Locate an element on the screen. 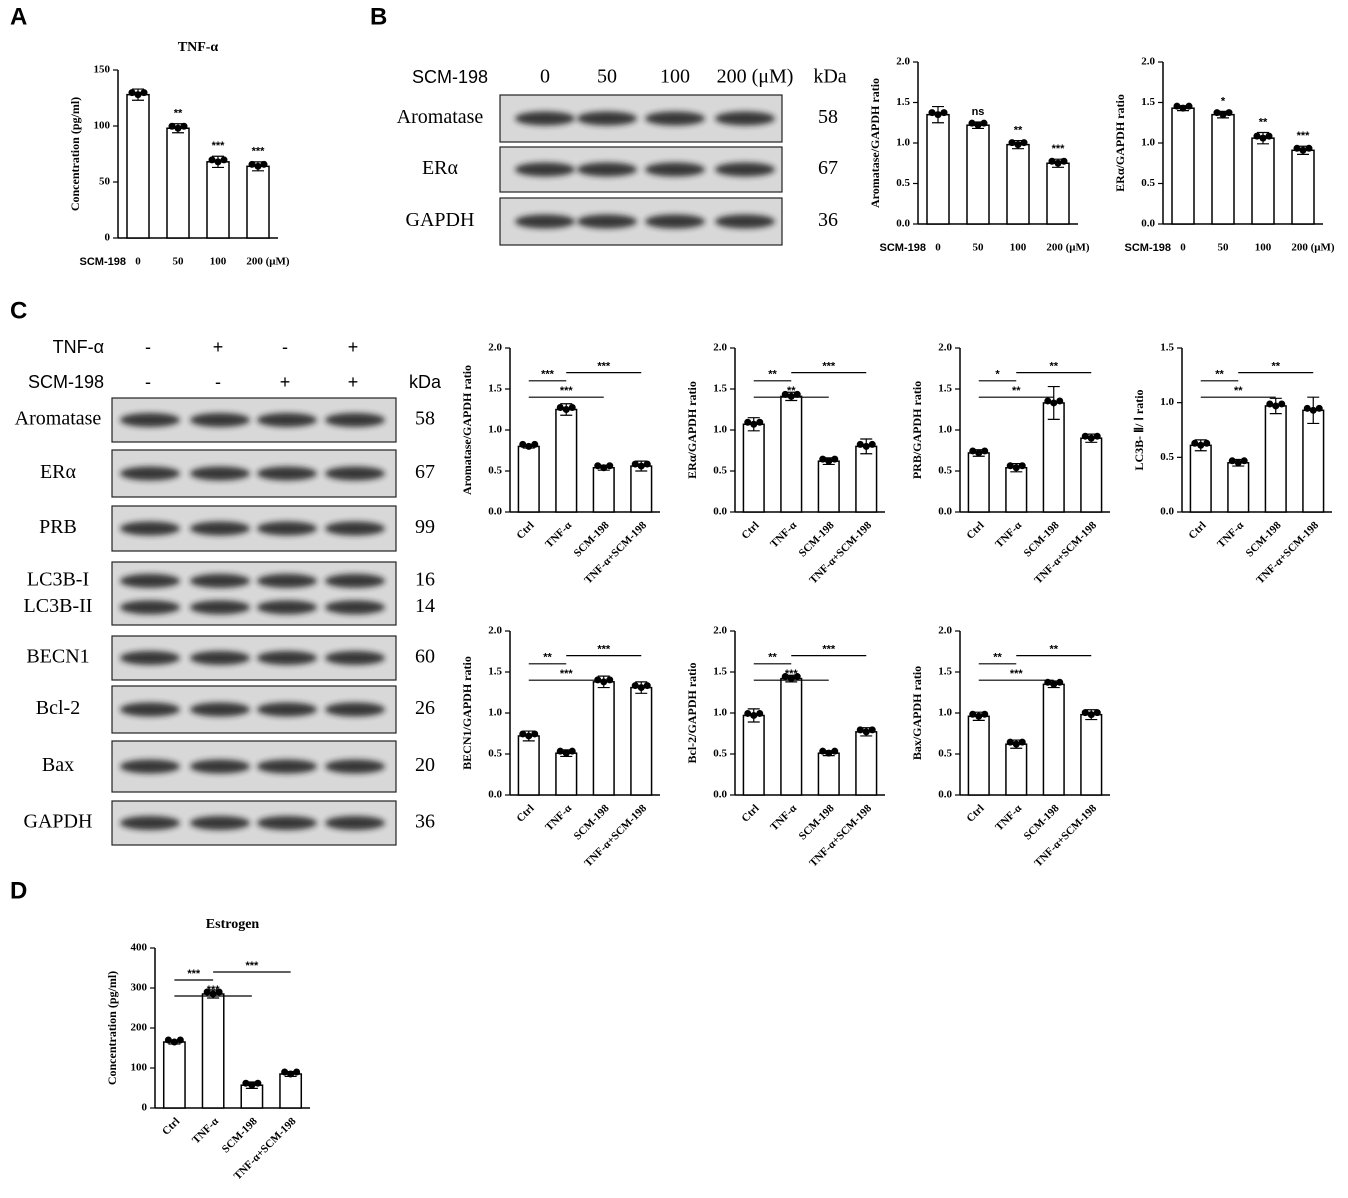  y-tick-label: 200 is located at coordinates (139, 1028).